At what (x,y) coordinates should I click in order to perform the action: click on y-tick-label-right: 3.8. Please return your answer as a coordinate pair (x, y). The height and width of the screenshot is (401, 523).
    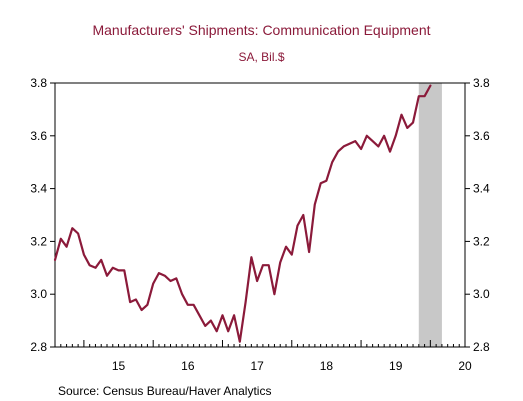
    Looking at the image, I should click on (481, 83).